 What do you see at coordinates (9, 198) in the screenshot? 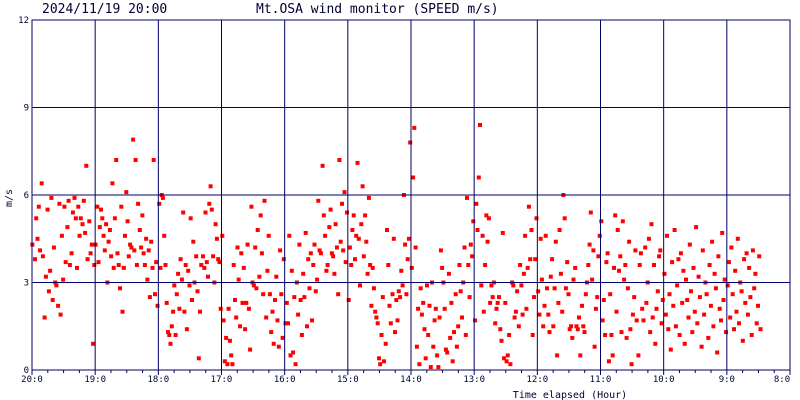
I see `y-axis-label: m/s` at bounding box center [9, 198].